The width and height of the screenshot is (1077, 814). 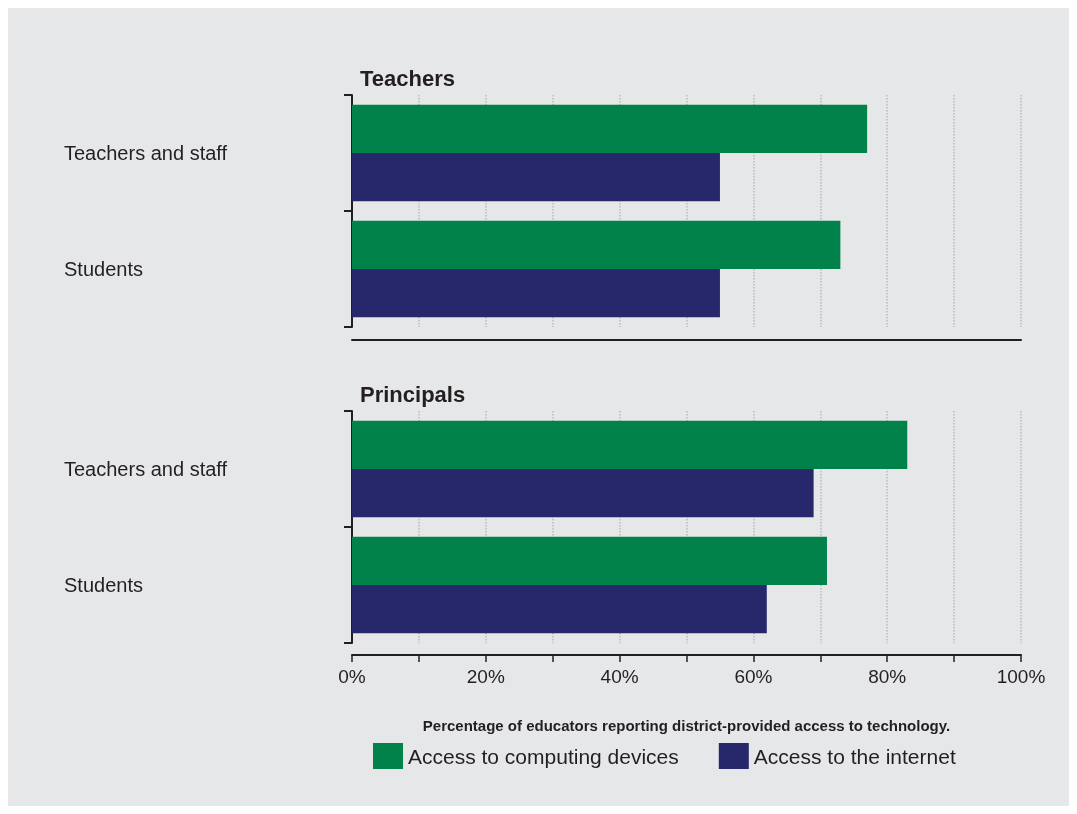 What do you see at coordinates (619, 676) in the screenshot?
I see `x-tick-label: 40%` at bounding box center [619, 676].